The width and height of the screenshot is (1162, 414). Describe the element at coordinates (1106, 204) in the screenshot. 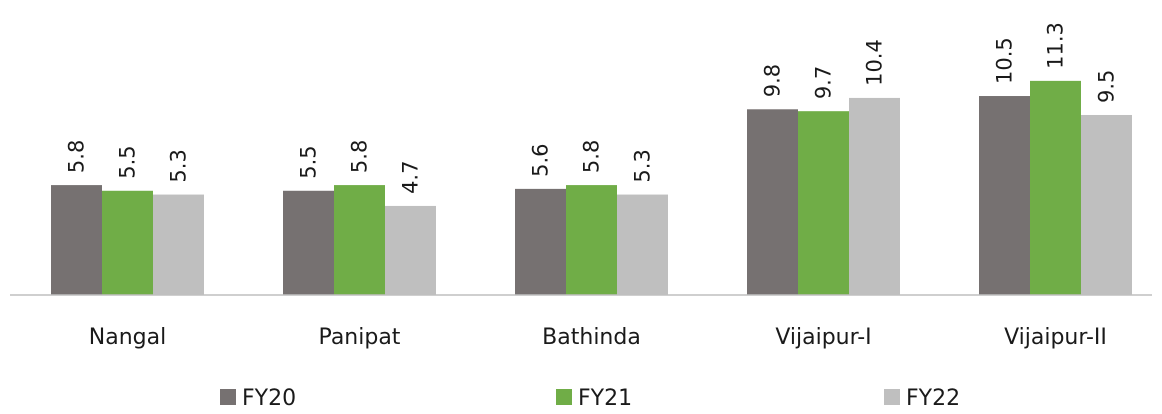

I see `bar-vijaipur-ii-fy22` at that location.